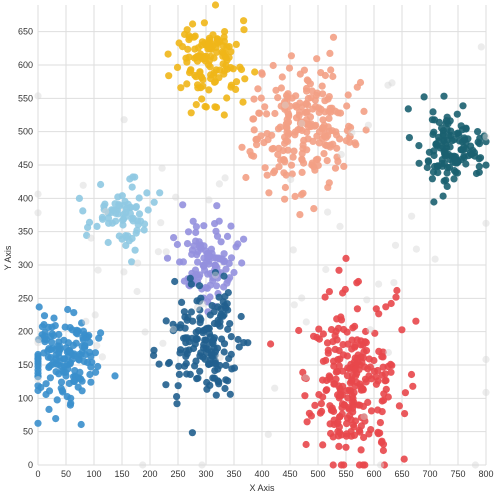  Describe the element at coordinates (25, 232) in the screenshot. I see `y-tick-label: 350` at that location.